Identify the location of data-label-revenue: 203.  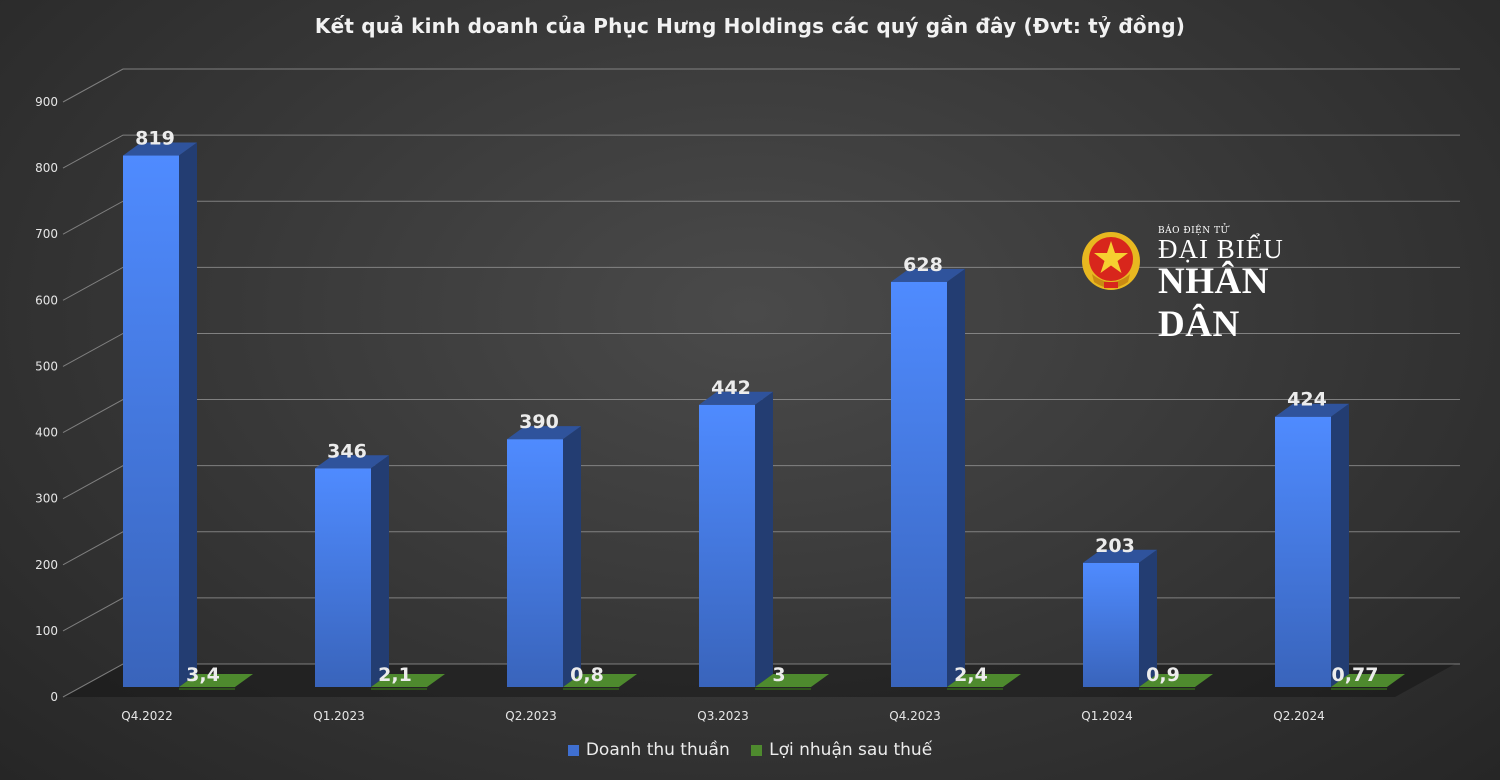
(1115, 546).